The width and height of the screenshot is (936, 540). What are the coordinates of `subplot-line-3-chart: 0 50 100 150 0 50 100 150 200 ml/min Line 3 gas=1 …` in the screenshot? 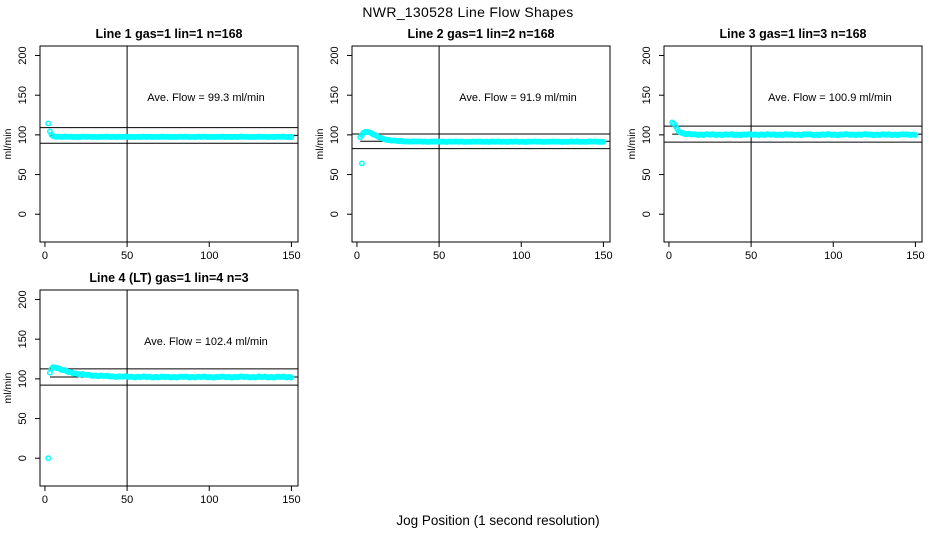 It's located at (775, 144).